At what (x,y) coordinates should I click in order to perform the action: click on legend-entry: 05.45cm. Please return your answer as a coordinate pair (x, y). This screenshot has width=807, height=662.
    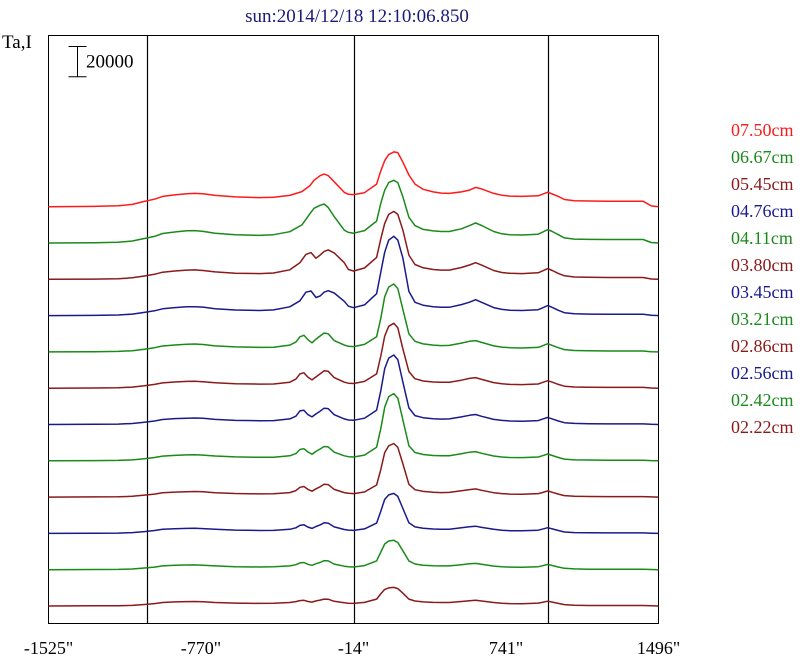
    Looking at the image, I should click on (762, 184).